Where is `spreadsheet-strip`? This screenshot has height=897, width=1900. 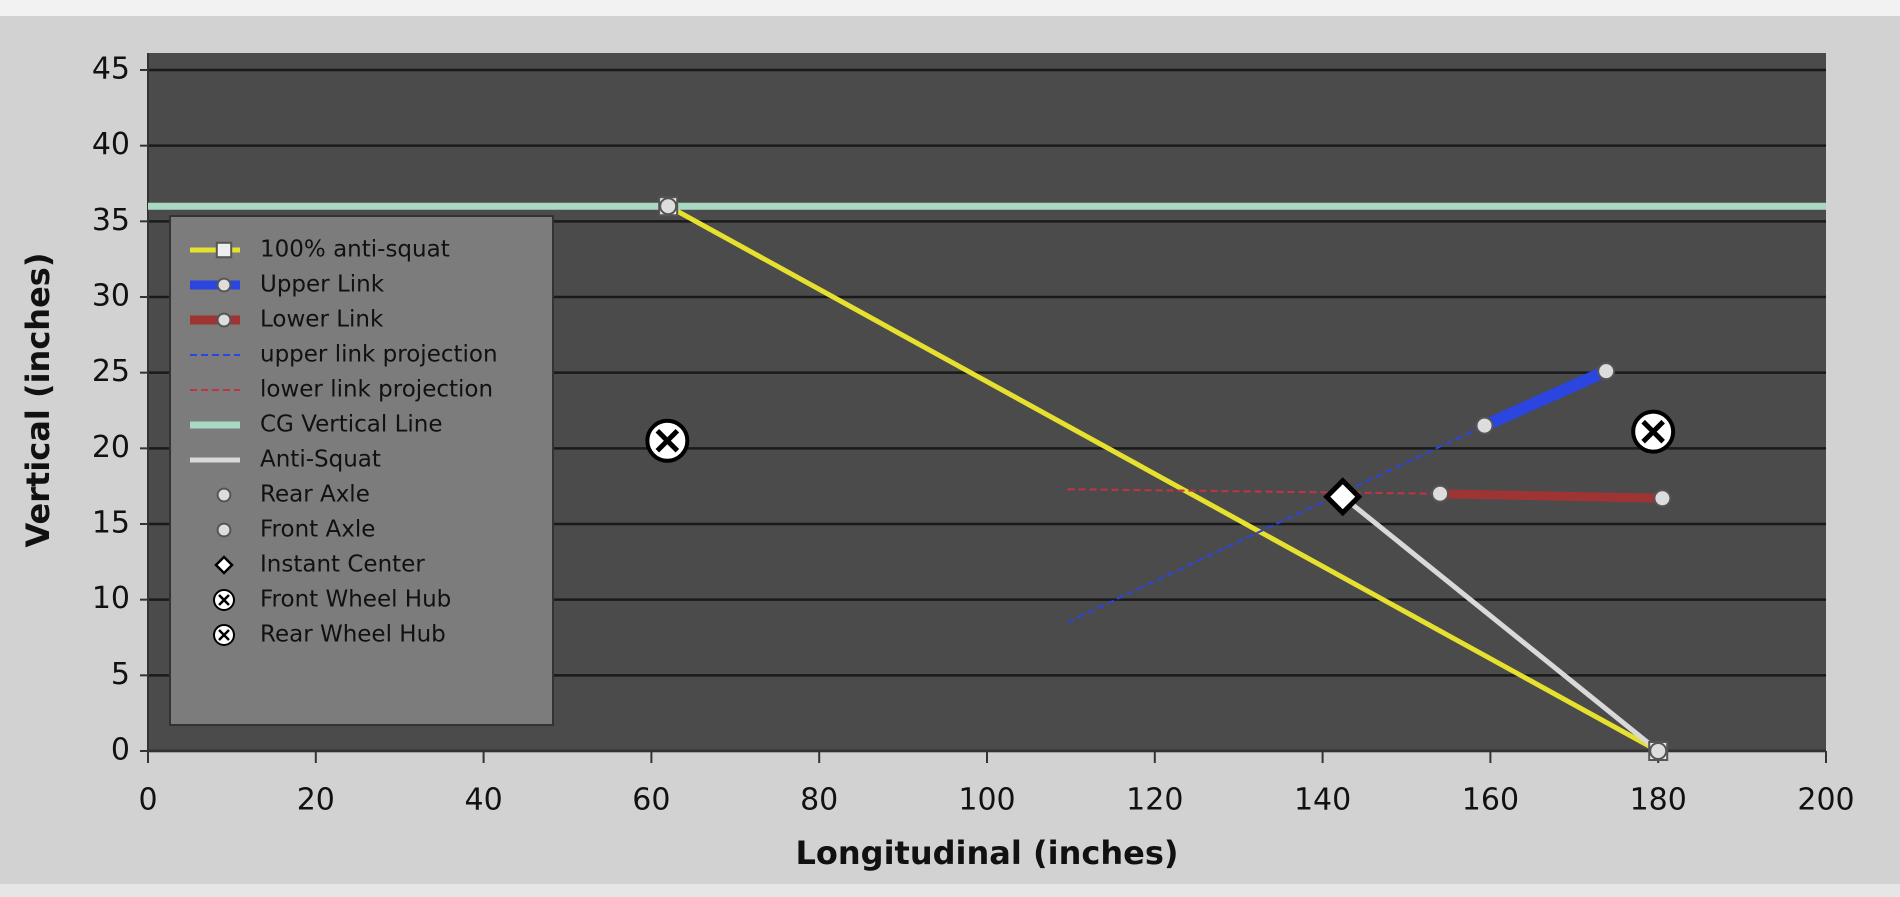
spreadsheet-strip is located at coordinates (950, 8).